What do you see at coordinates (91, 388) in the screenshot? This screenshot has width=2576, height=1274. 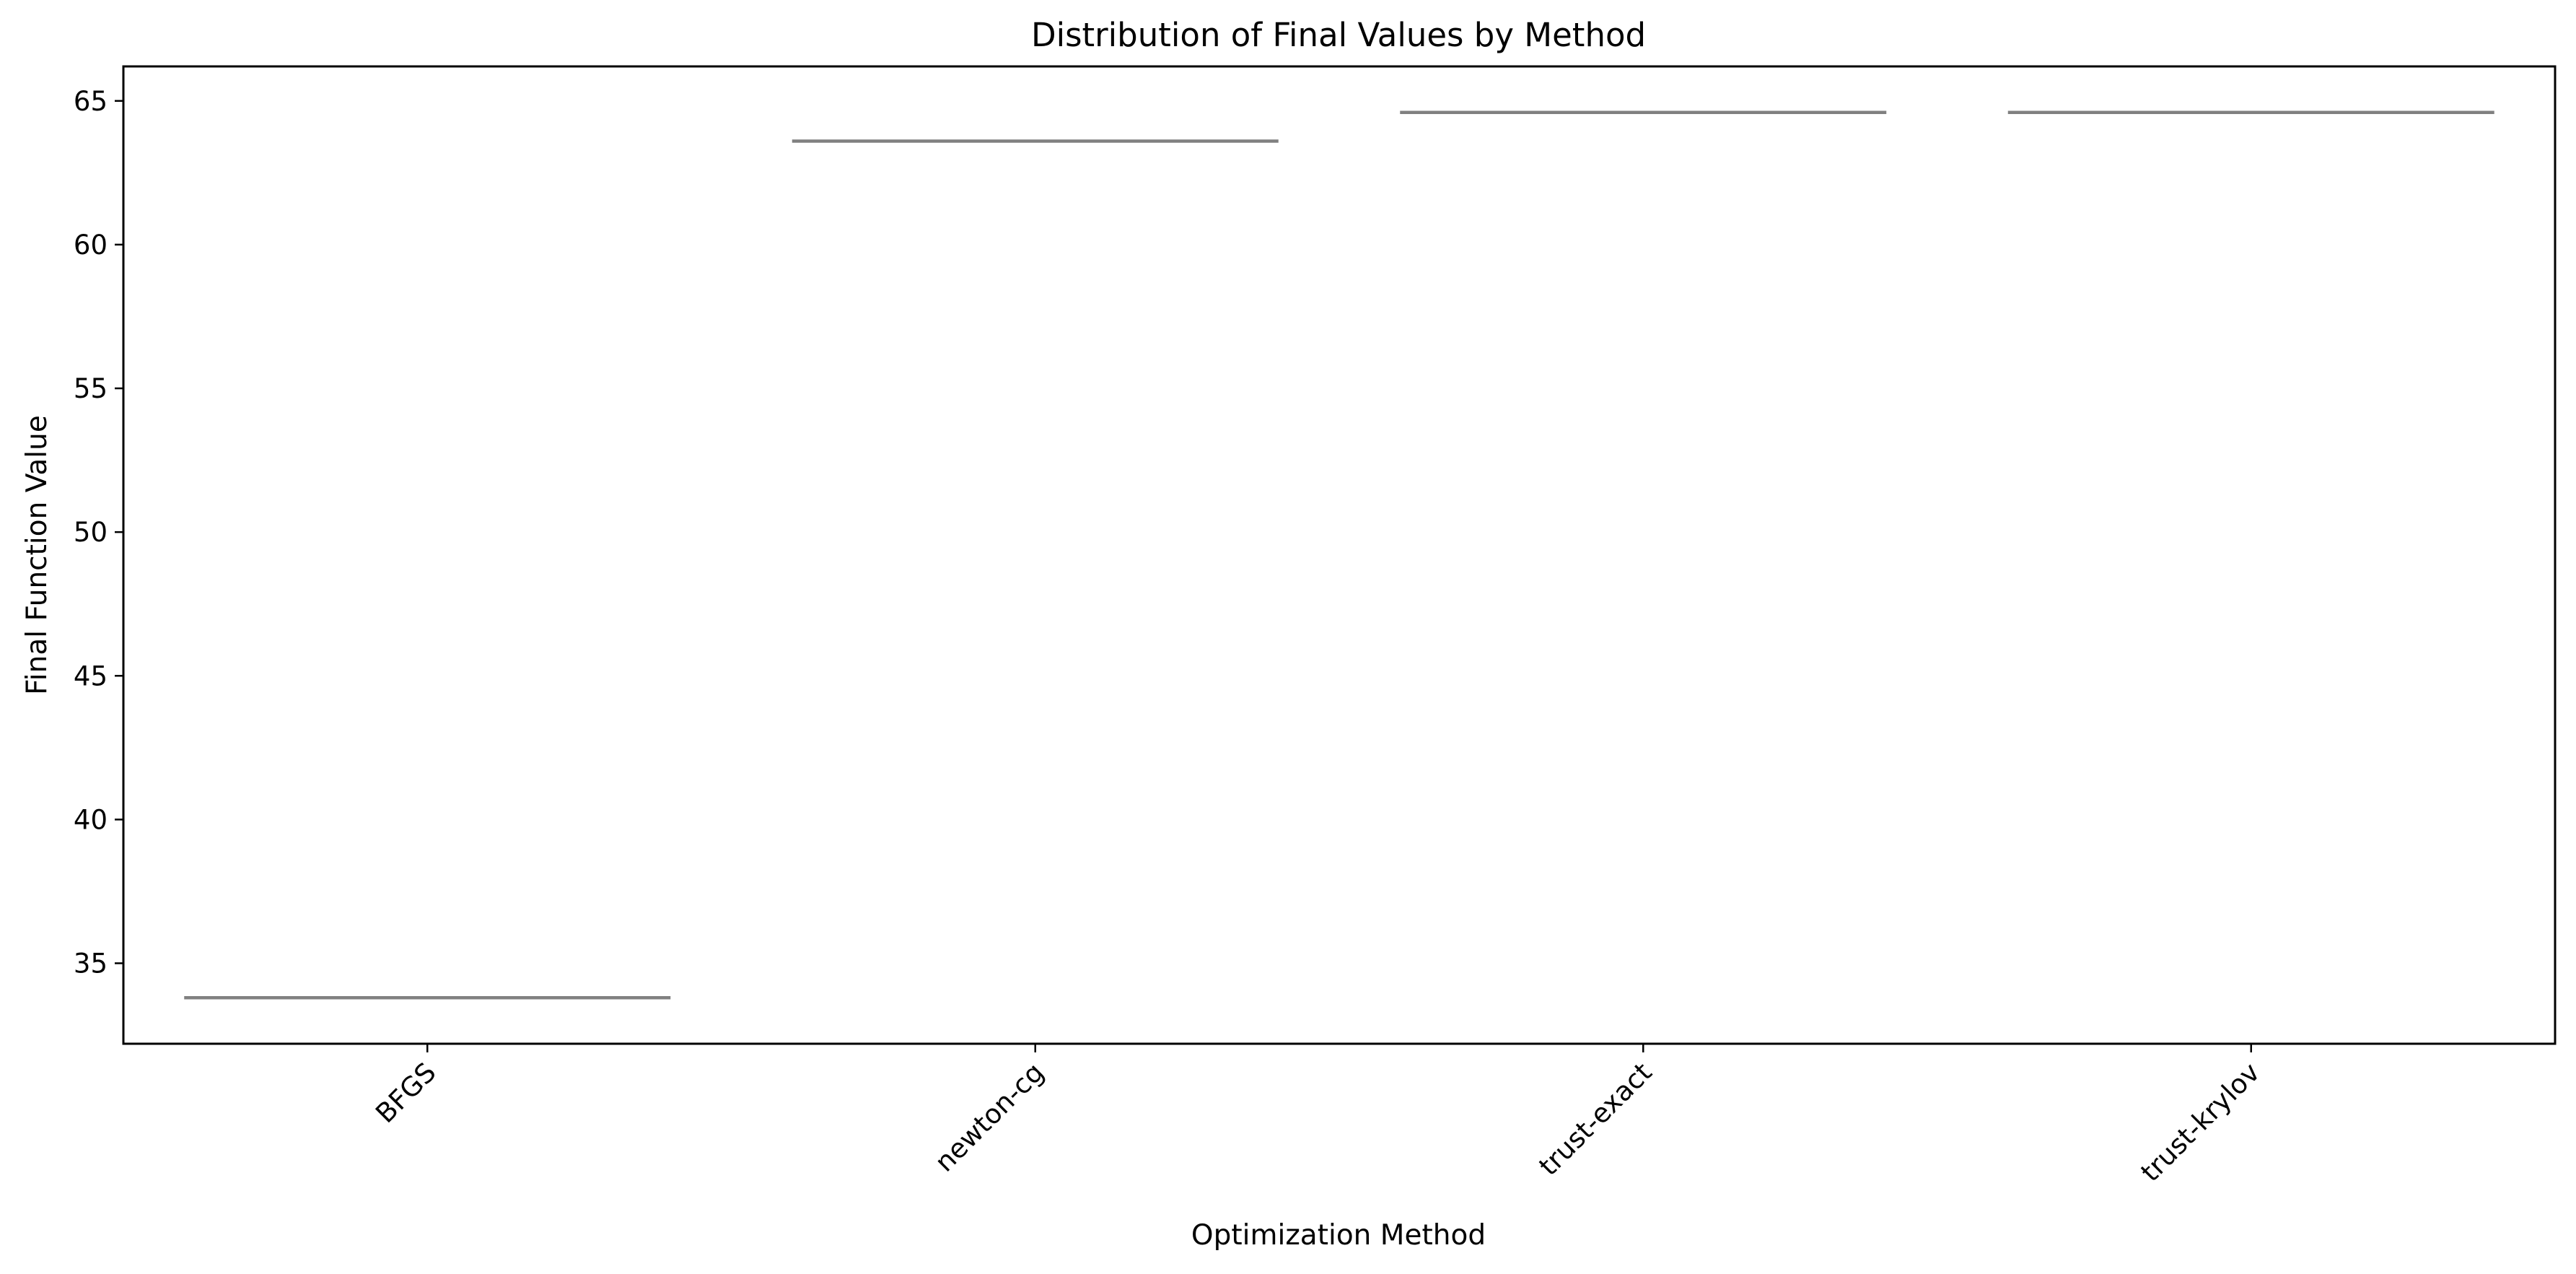 I see `y-tick-label-55: 55` at bounding box center [91, 388].